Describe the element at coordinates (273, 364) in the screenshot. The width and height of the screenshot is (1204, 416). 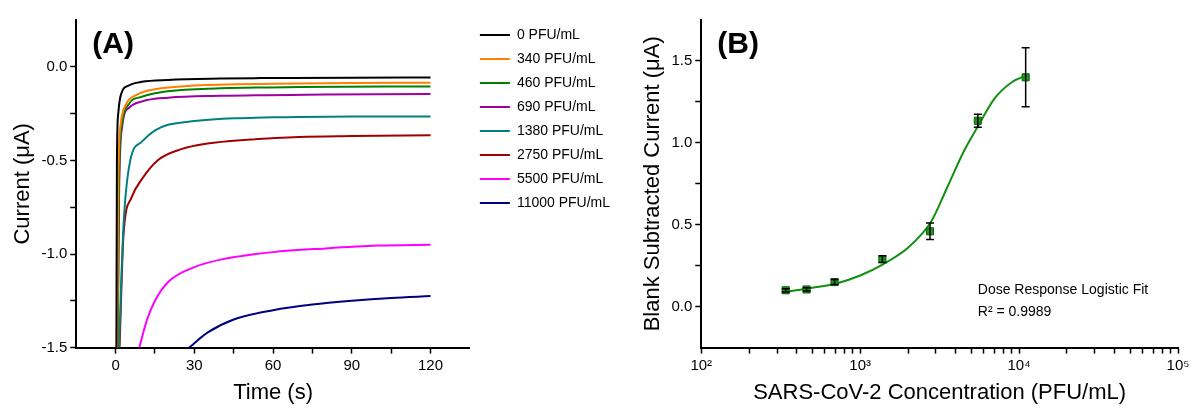
I see `x-tick-label: 60` at that location.